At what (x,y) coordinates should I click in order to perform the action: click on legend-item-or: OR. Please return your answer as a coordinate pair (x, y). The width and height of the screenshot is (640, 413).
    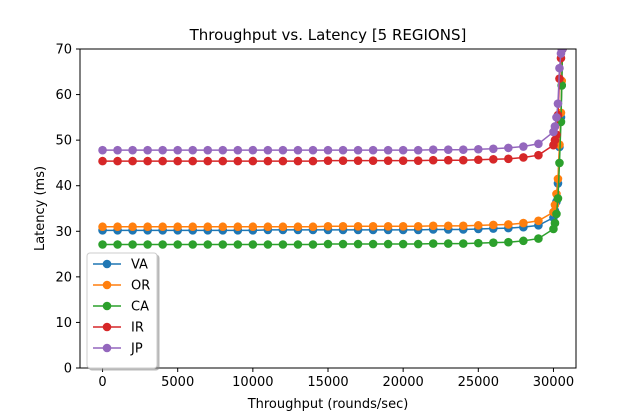
    Looking at the image, I should click on (121, 286).